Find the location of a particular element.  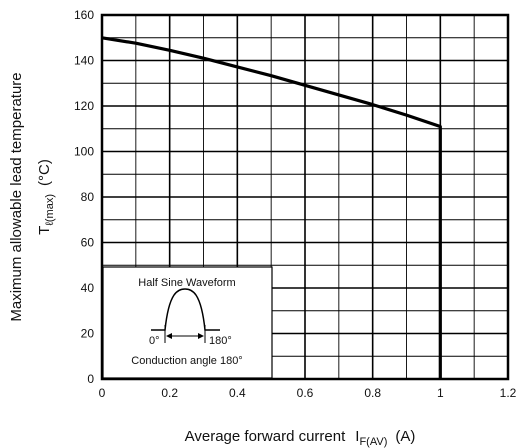

y-tick-label: 140 is located at coordinates (84, 61).